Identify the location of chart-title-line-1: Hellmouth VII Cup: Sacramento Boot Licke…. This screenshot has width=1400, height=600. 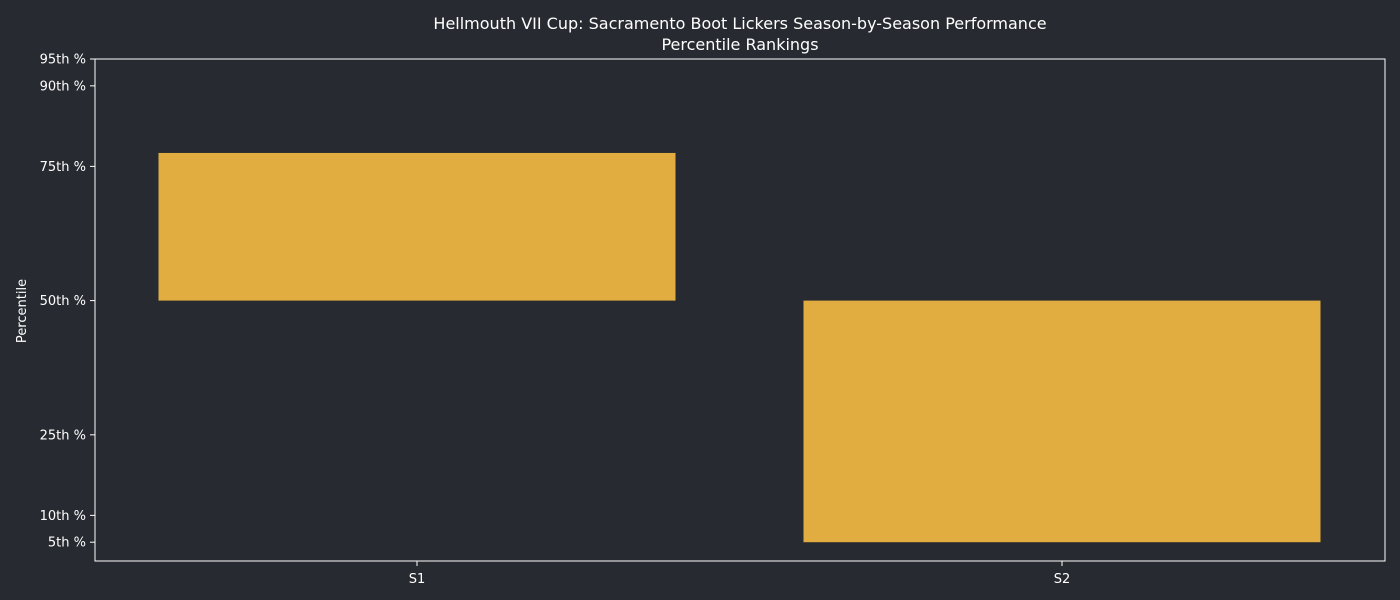
(739, 23).